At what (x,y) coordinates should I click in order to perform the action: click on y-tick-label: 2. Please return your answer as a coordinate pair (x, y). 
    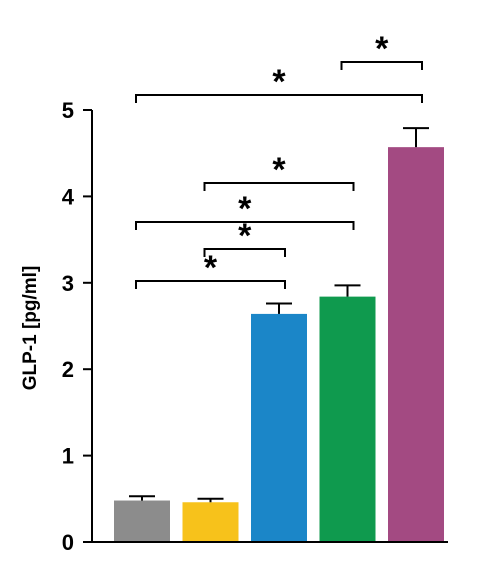
    Looking at the image, I should click on (68, 369).